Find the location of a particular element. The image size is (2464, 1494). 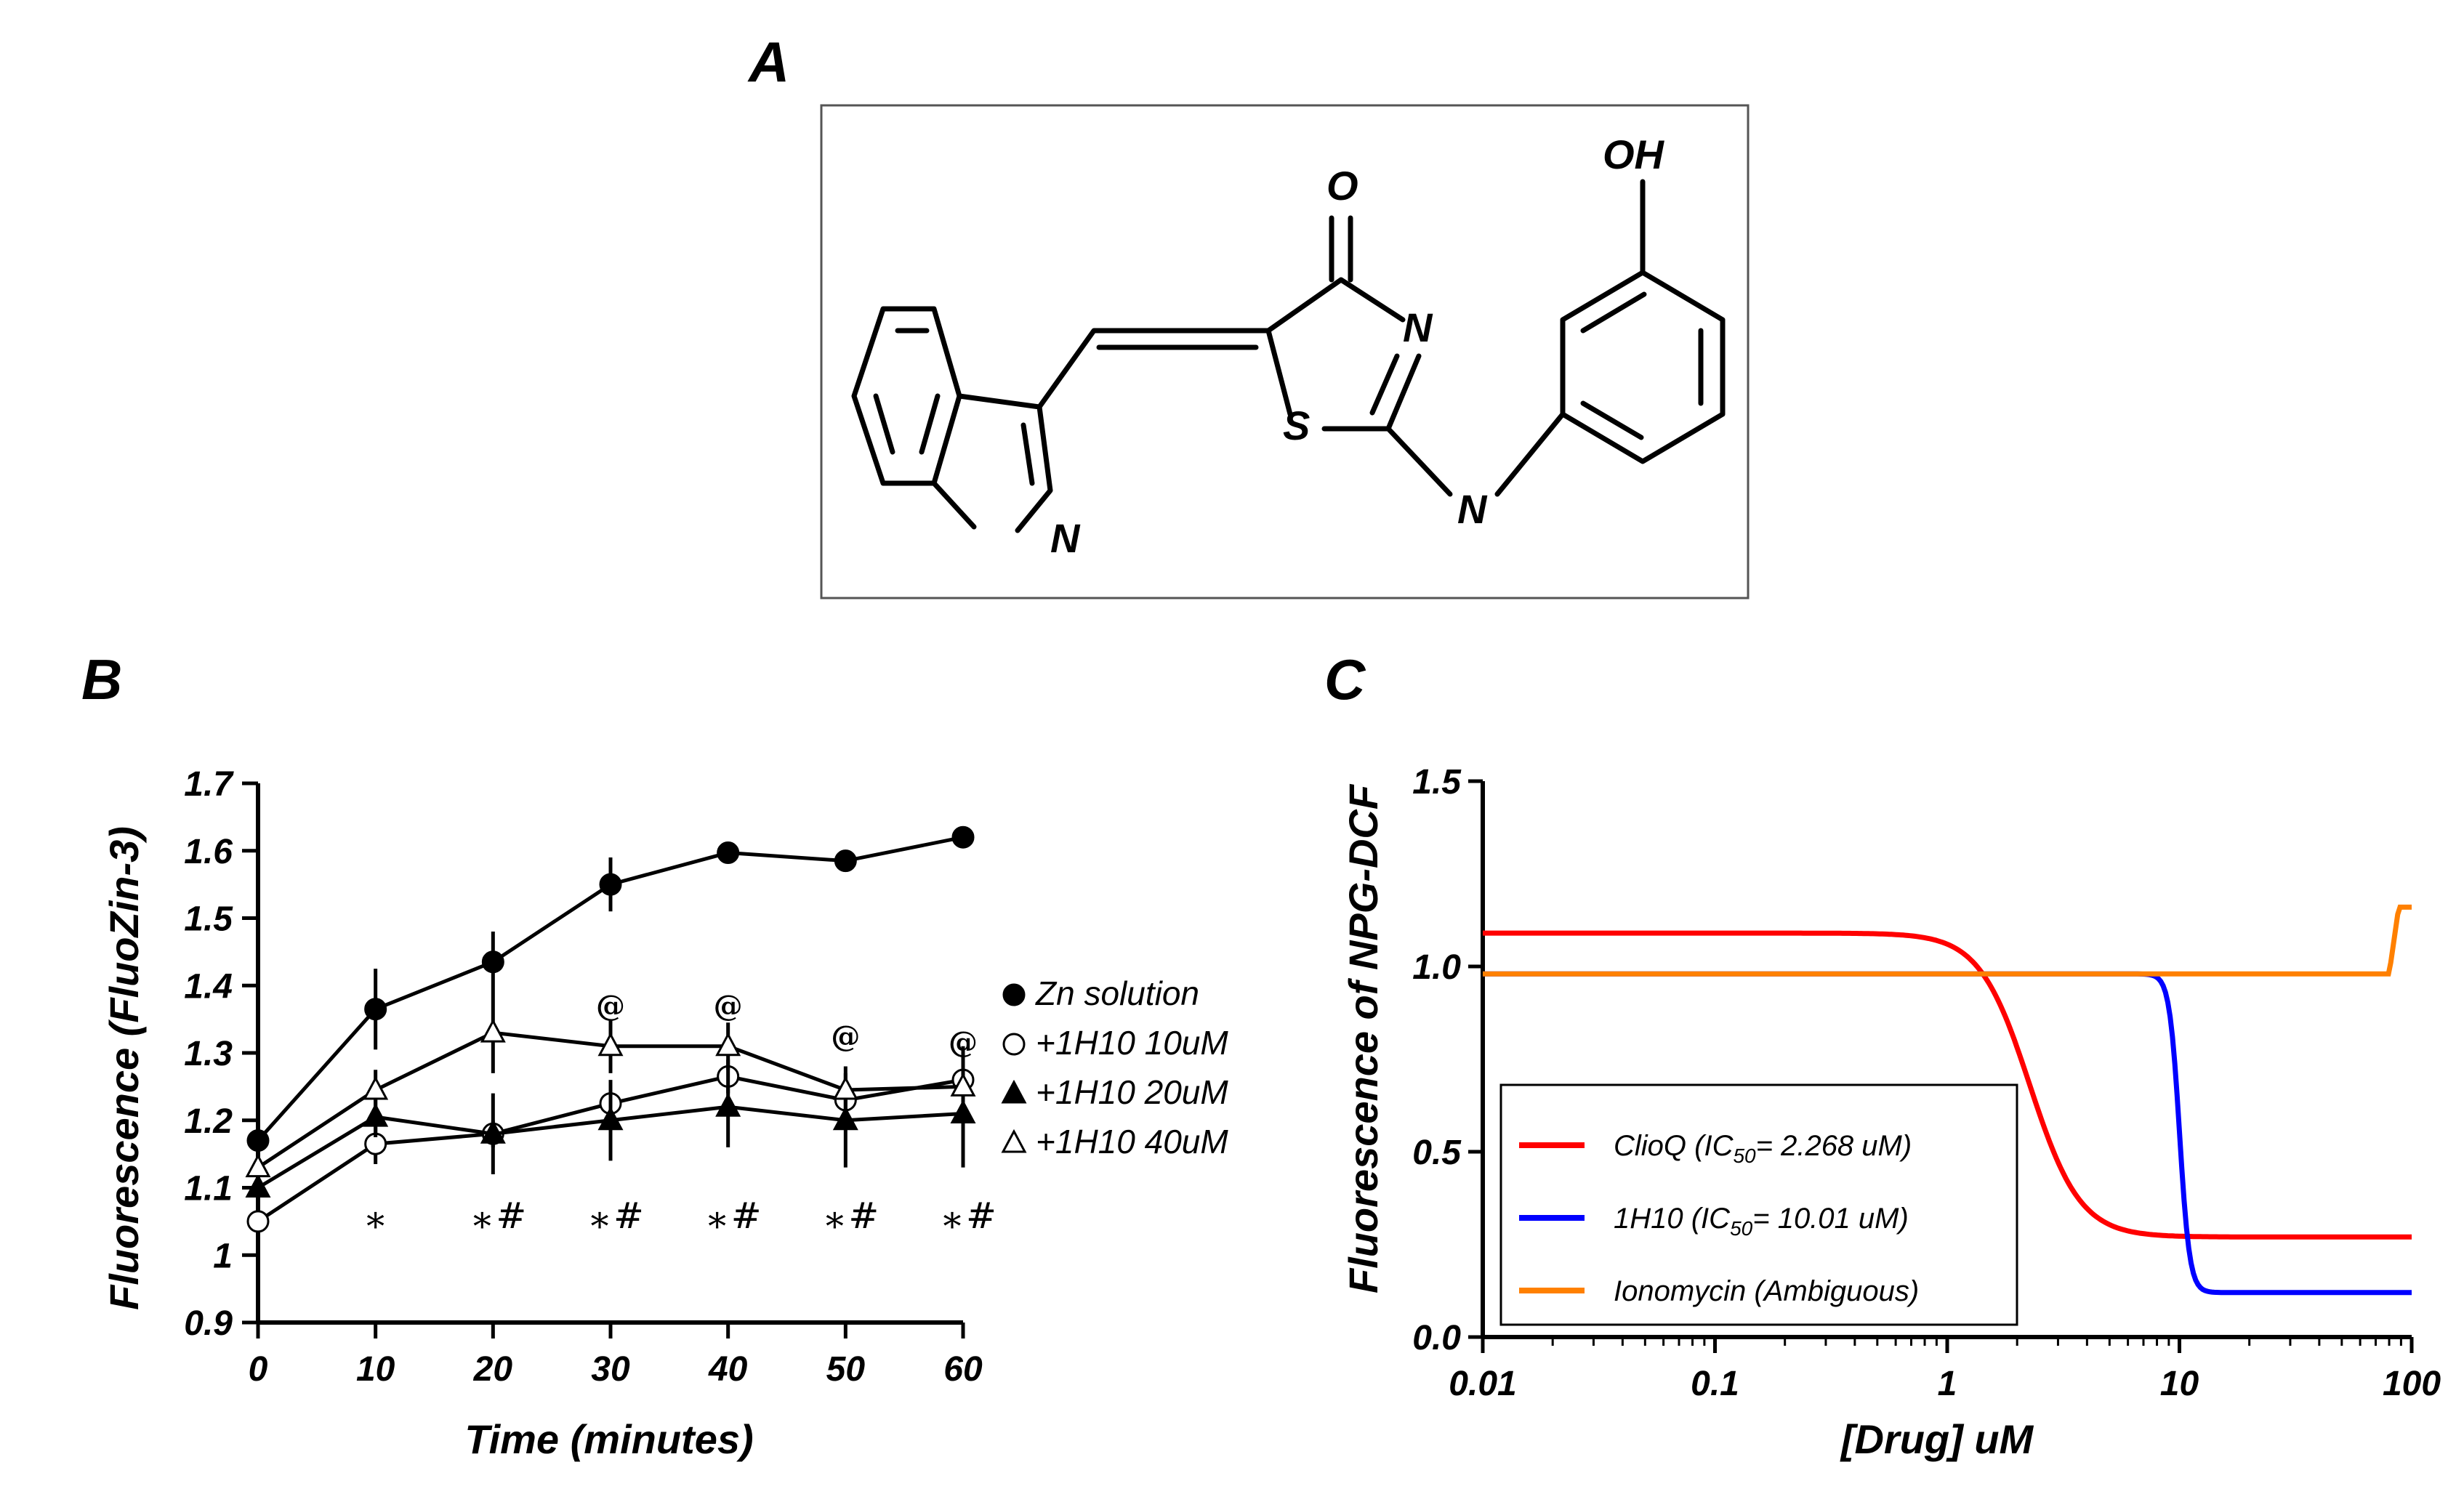

molecule-frame is located at coordinates (1285, 351).